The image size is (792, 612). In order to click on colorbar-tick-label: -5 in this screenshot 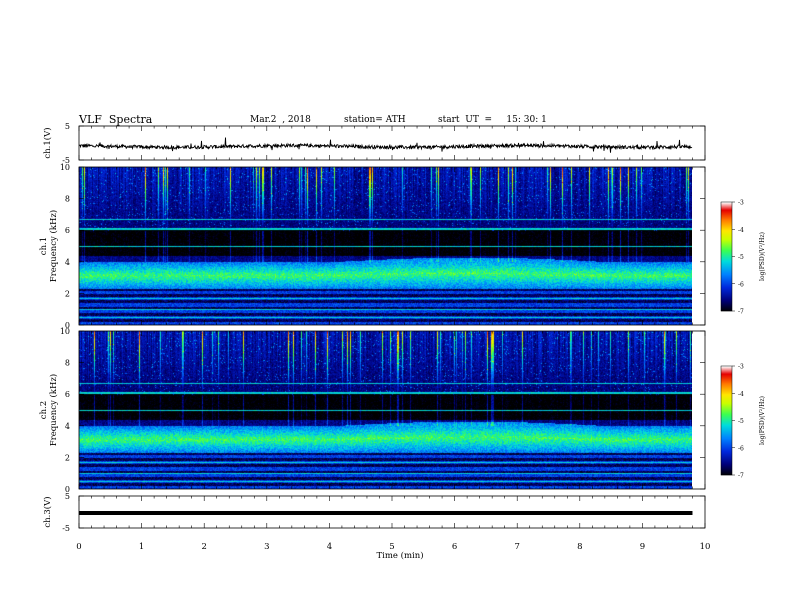, I will do `click(741, 257)`.